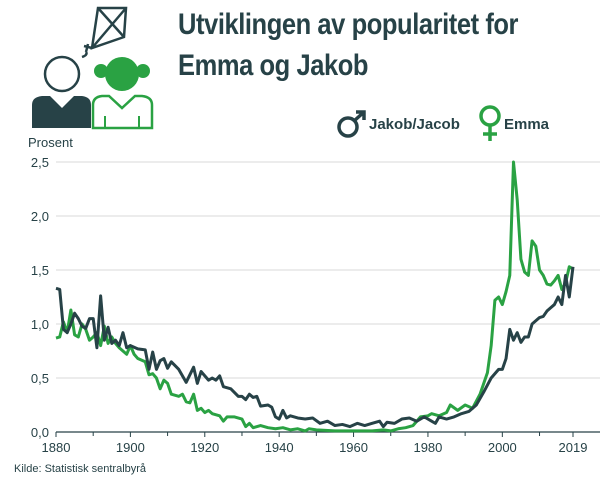 This screenshot has height=488, width=610. What do you see at coordinates (40, 216) in the screenshot?
I see `y-tick-label: 2,0` at bounding box center [40, 216].